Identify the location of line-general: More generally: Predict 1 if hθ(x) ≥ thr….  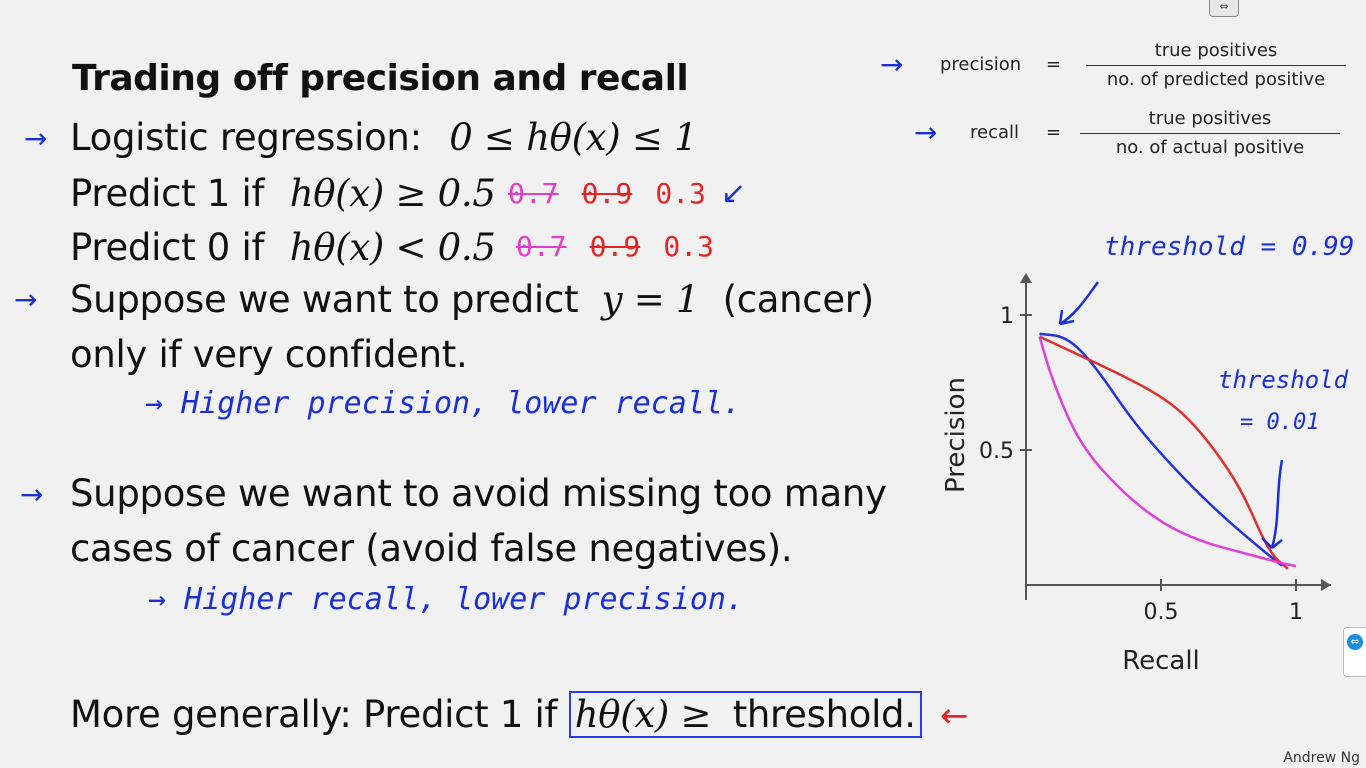
(496, 714).